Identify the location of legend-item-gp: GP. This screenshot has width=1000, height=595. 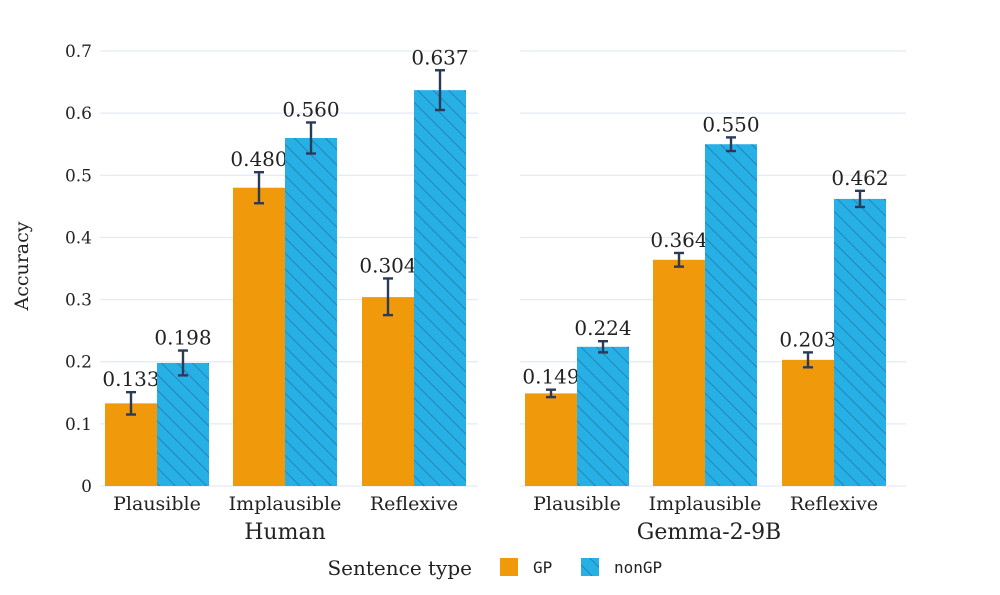
(542, 567).